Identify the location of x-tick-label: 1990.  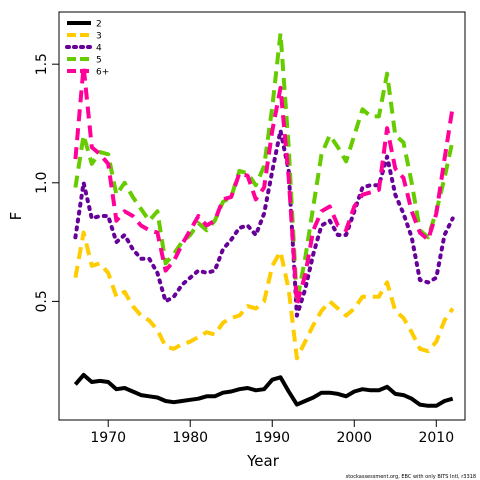
(272, 438).